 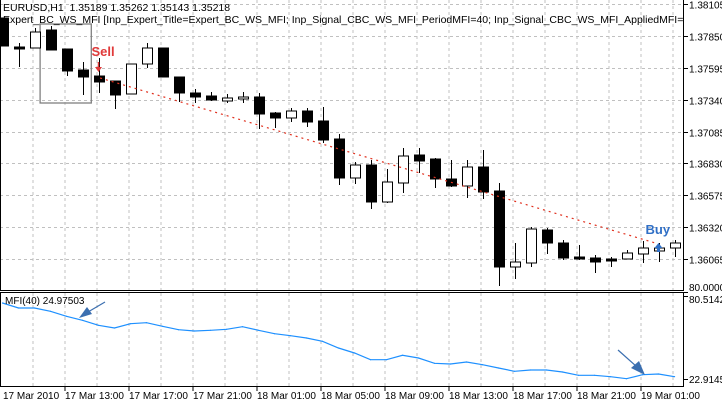 What do you see at coordinates (350, 396) in the screenshot?
I see `time-tick-label: 18 Mar 05:00` at bounding box center [350, 396].